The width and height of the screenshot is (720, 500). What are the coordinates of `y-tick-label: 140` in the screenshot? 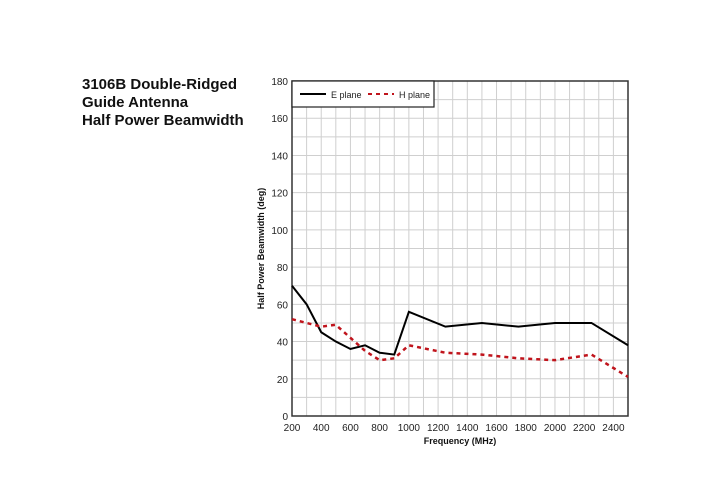 It's located at (279, 156).